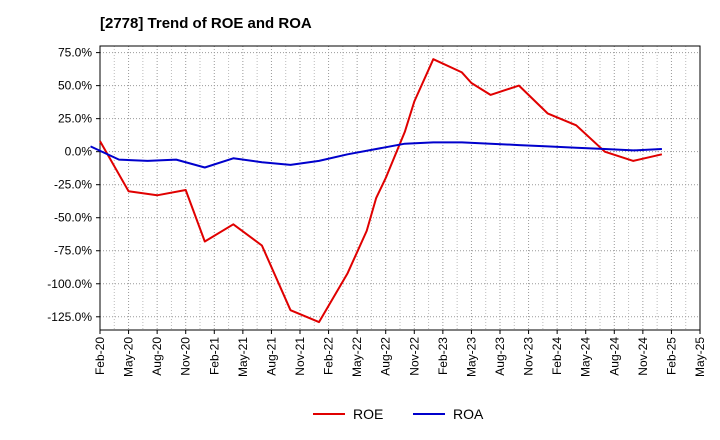 This screenshot has height=440, width=720. Describe the element at coordinates (643, 356) in the screenshot. I see `x-tick-label: Nov-24` at that location.